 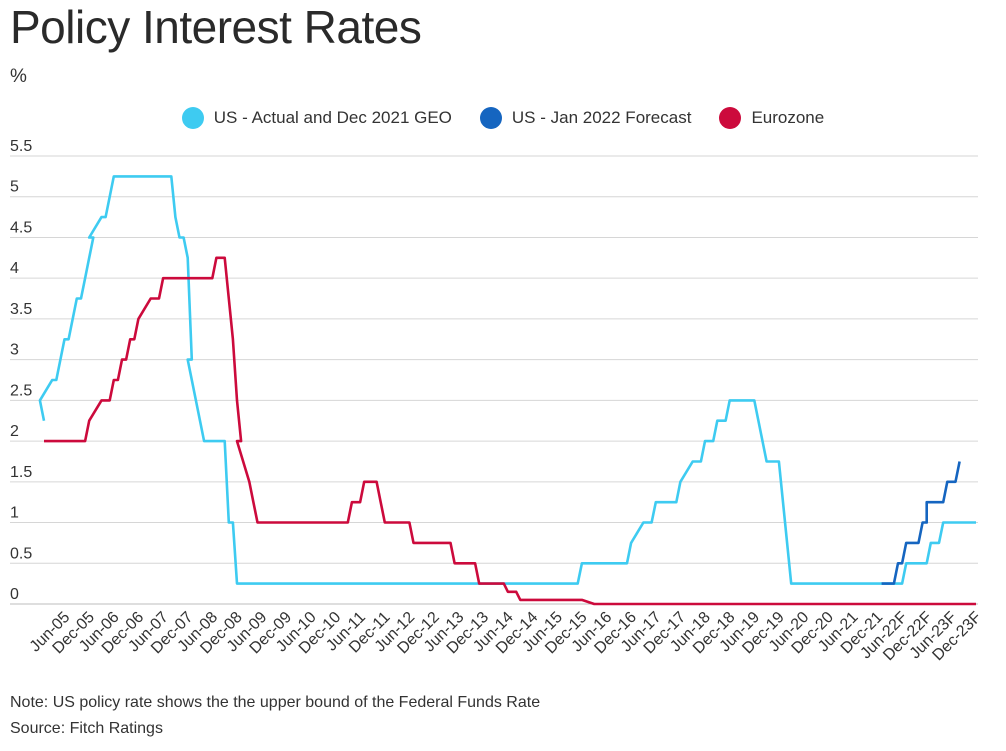 What do you see at coordinates (21, 472) in the screenshot?
I see `y-tick-label: 1.5` at bounding box center [21, 472].